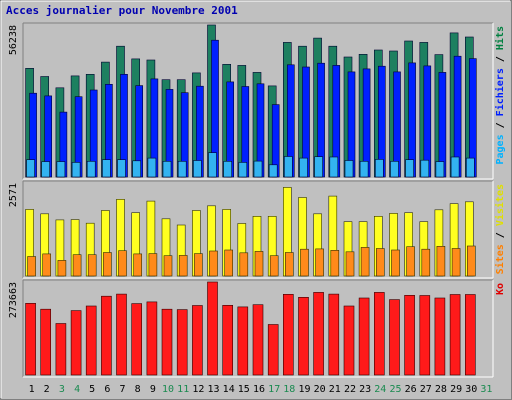  Describe the element at coordinates (486, 389) in the screenshot. I see `x-tick-label: 31` at that location.